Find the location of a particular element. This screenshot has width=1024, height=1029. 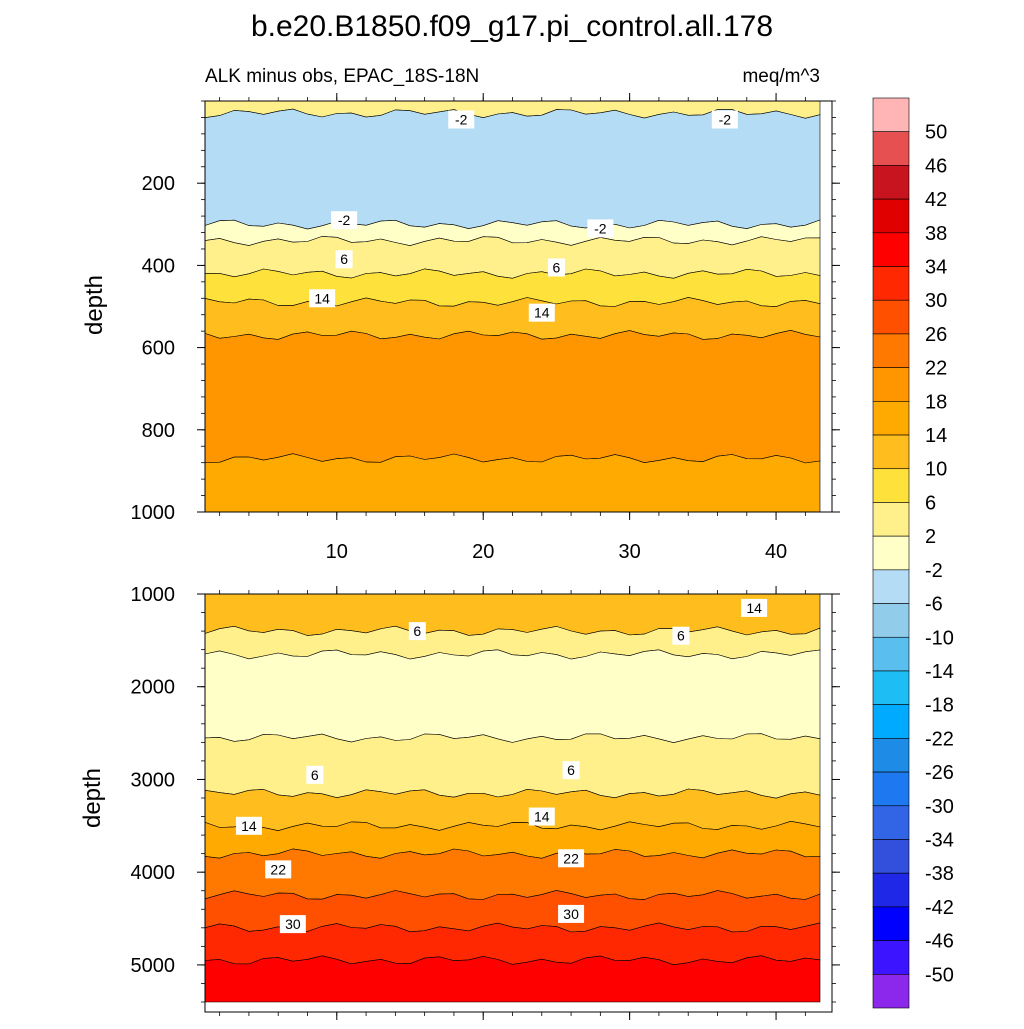

colorbar-label: -38 is located at coordinates (939, 874).